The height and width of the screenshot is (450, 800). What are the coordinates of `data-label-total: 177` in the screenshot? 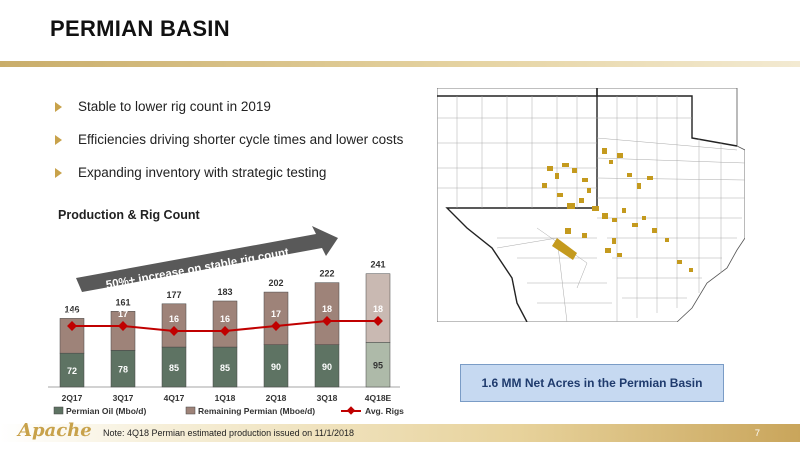 It's located at (173, 295).